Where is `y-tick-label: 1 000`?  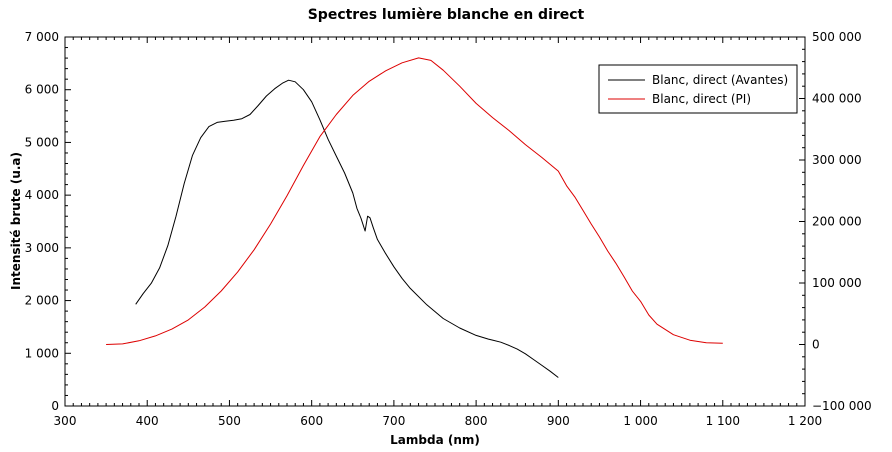 y-tick-label: 1 000 is located at coordinates (42, 353).